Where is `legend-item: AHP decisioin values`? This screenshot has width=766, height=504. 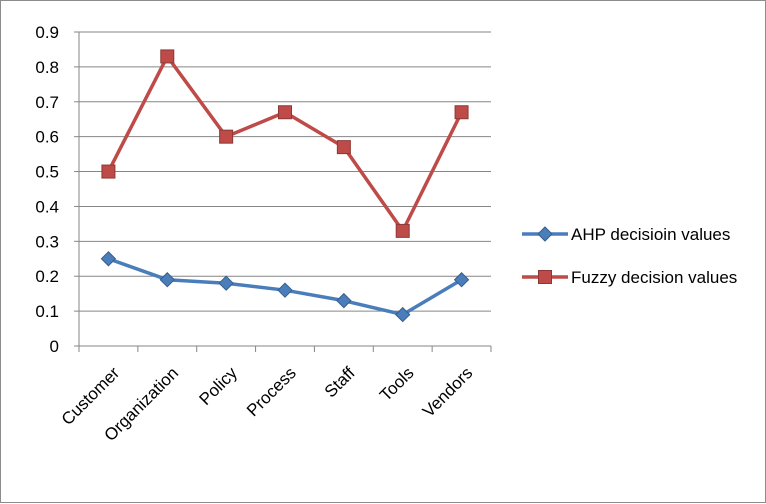
legend-item: AHP decisioin values is located at coordinates (626, 234).